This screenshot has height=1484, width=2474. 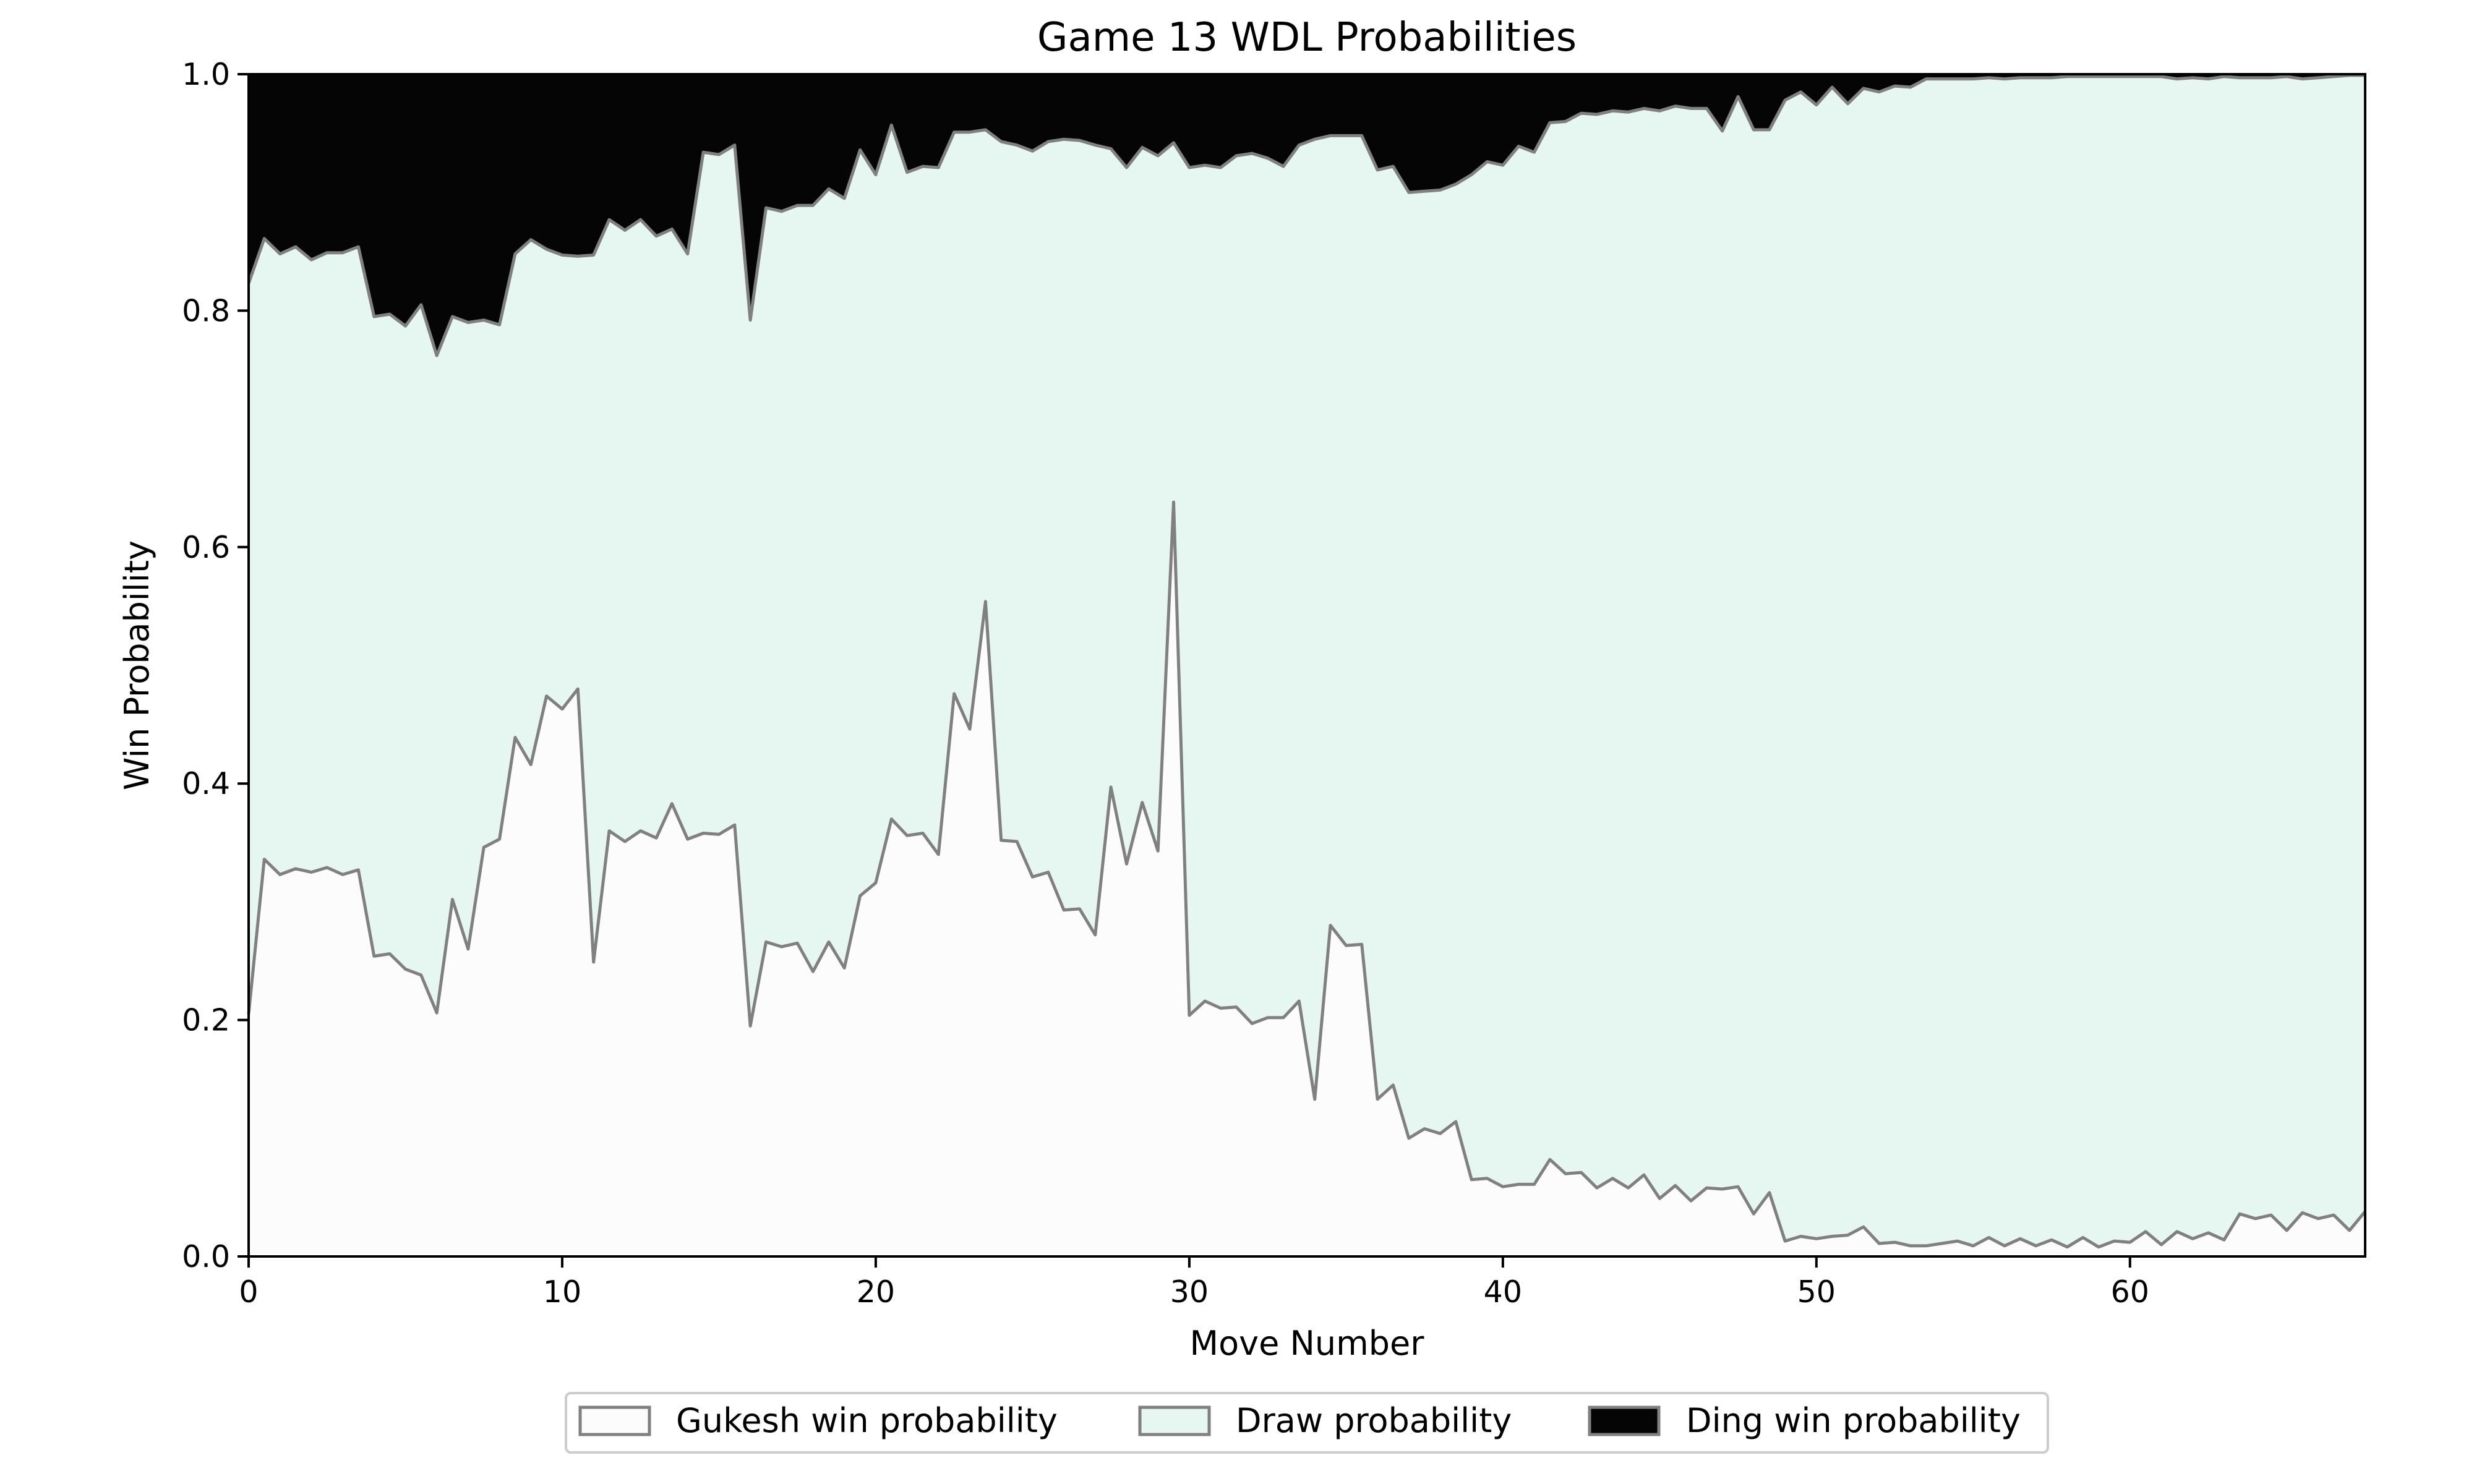 What do you see at coordinates (206, 1256) in the screenshot?
I see `y-tick-label: 0.0` at bounding box center [206, 1256].